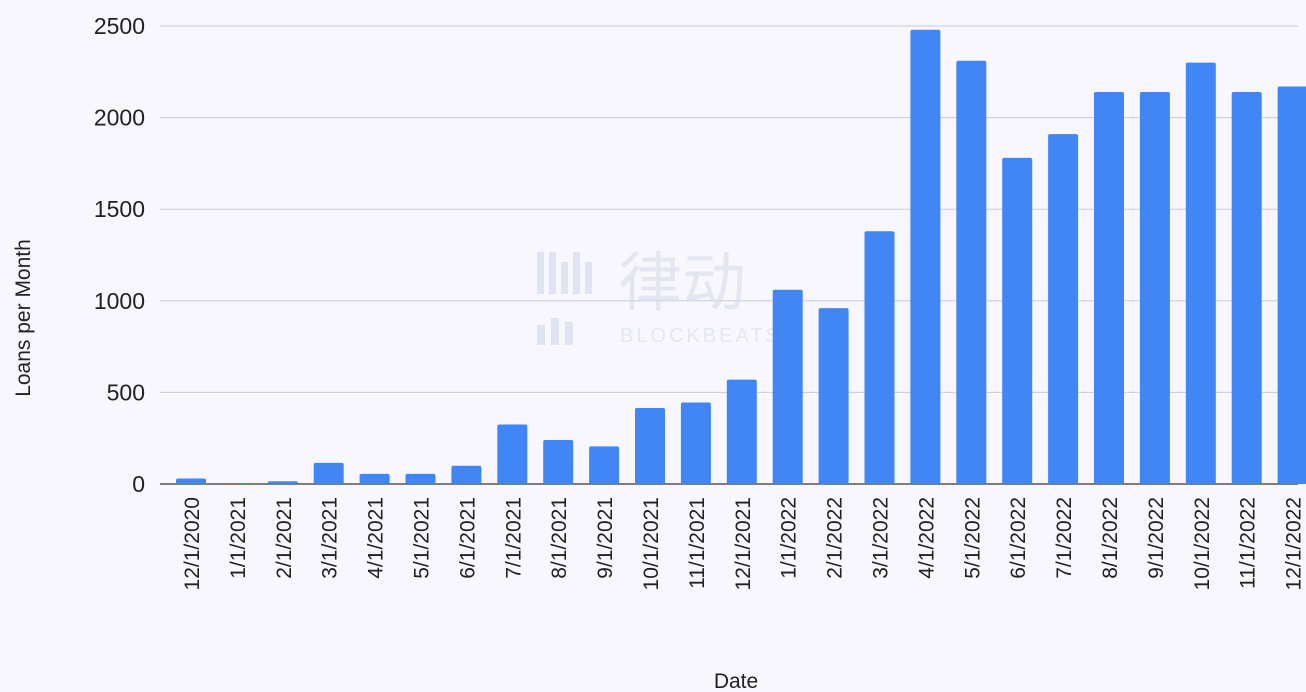  Describe the element at coordinates (972, 538) in the screenshot. I see `x-tick-label: 5/1/2022` at that location.